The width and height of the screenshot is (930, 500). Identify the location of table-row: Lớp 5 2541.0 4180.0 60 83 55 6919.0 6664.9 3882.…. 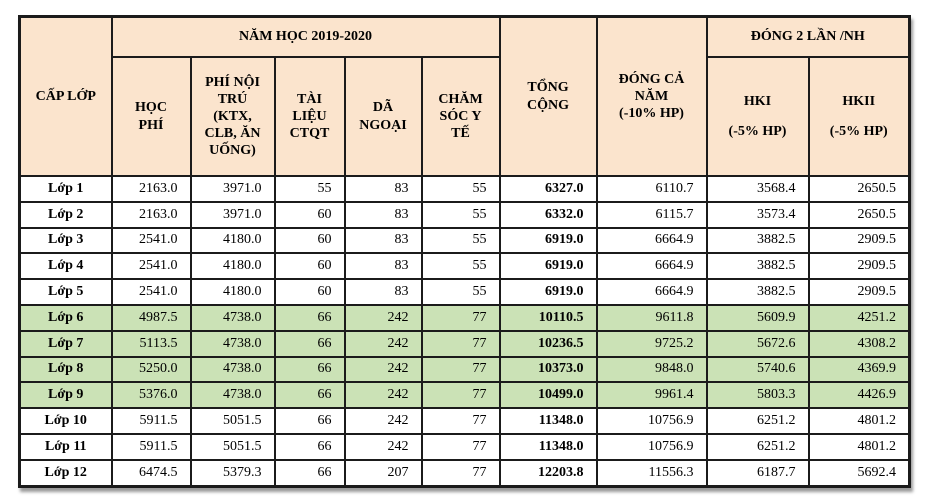
(464, 292).